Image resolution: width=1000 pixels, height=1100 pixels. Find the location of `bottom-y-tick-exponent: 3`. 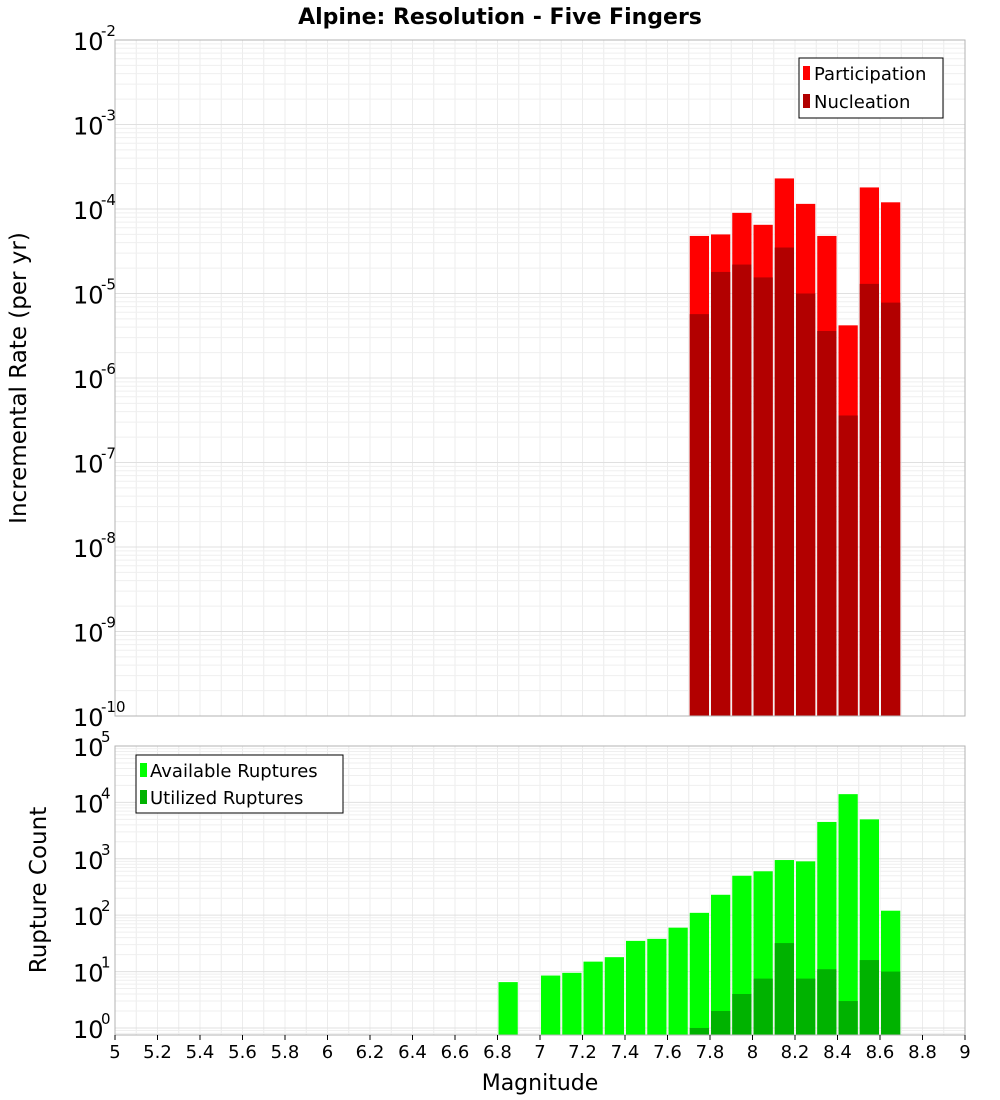

bottom-y-tick-exponent: 3 is located at coordinates (106, 850).